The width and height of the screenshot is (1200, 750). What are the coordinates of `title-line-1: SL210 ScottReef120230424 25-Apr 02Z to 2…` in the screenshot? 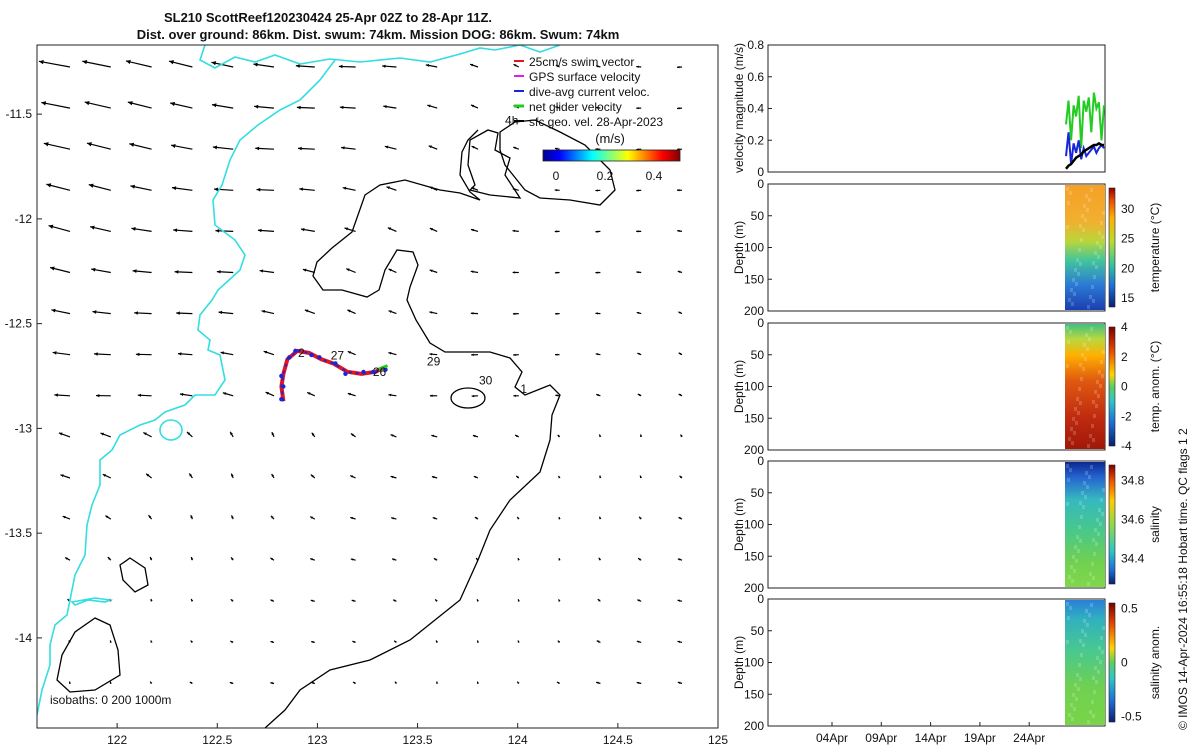 It's located at (328, 17).